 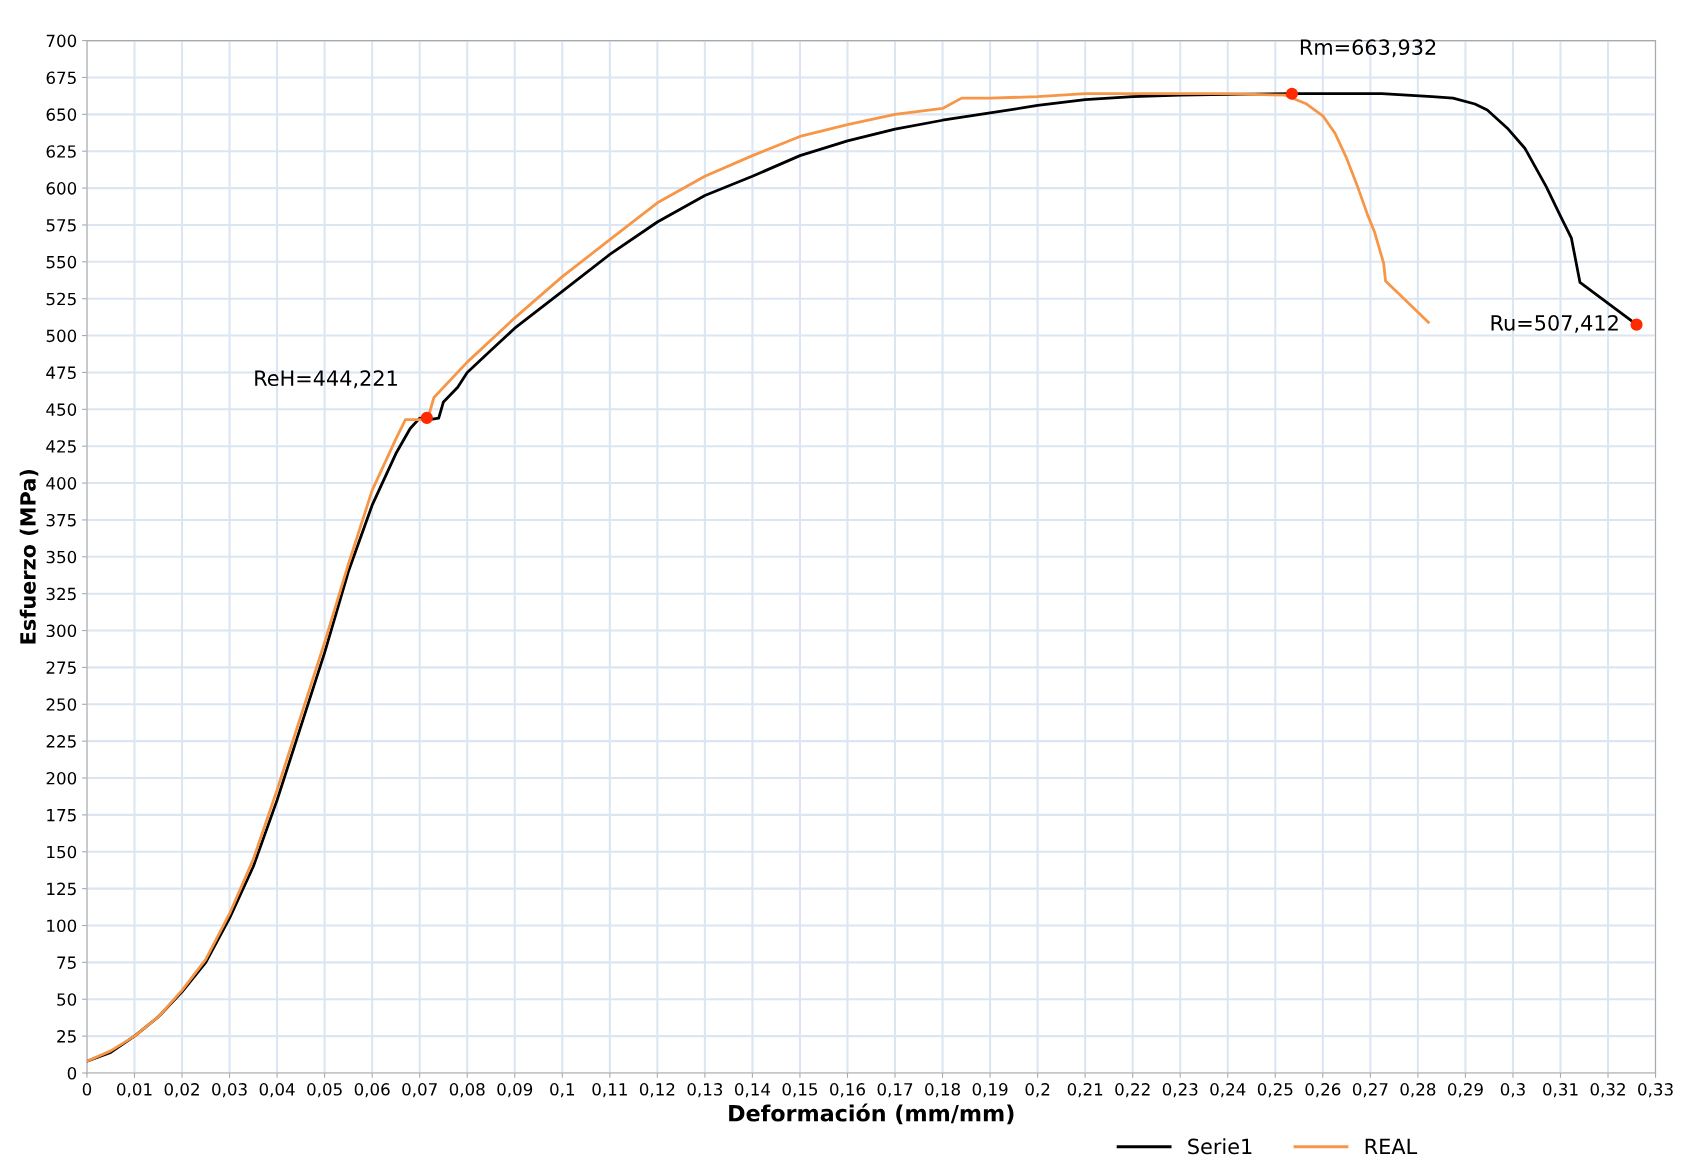 I want to click on x-tick-label: 0,04, so click(x=277, y=1090).